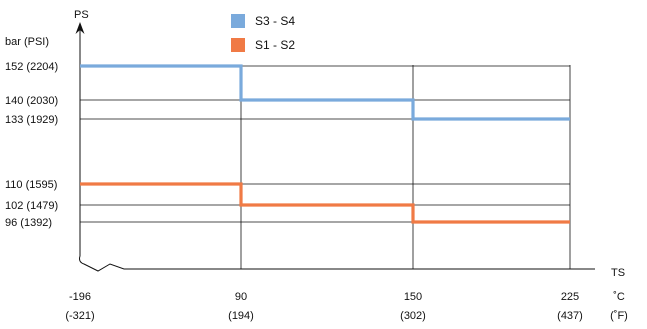 The image size is (647, 329). Describe the element at coordinates (80, 297) in the screenshot. I see `x-tick-label-c: -196` at that location.